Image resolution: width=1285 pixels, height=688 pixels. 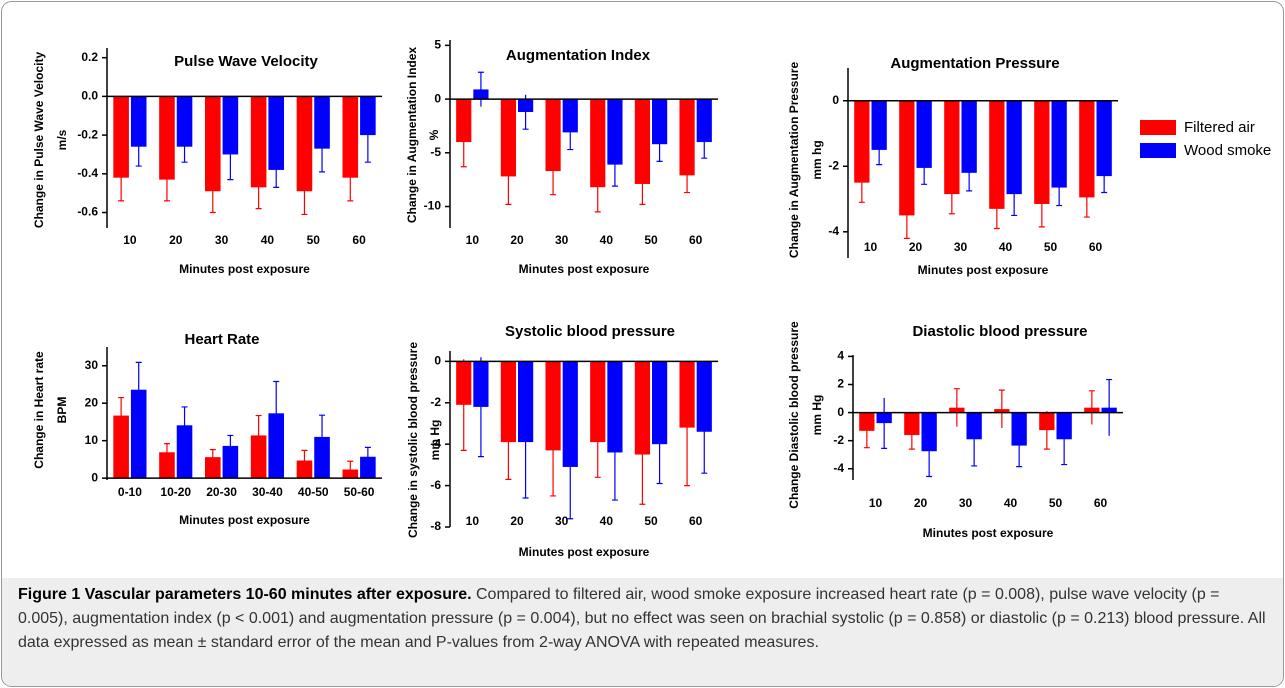 I want to click on legend-label: Wood smoke, so click(x=1227, y=150).